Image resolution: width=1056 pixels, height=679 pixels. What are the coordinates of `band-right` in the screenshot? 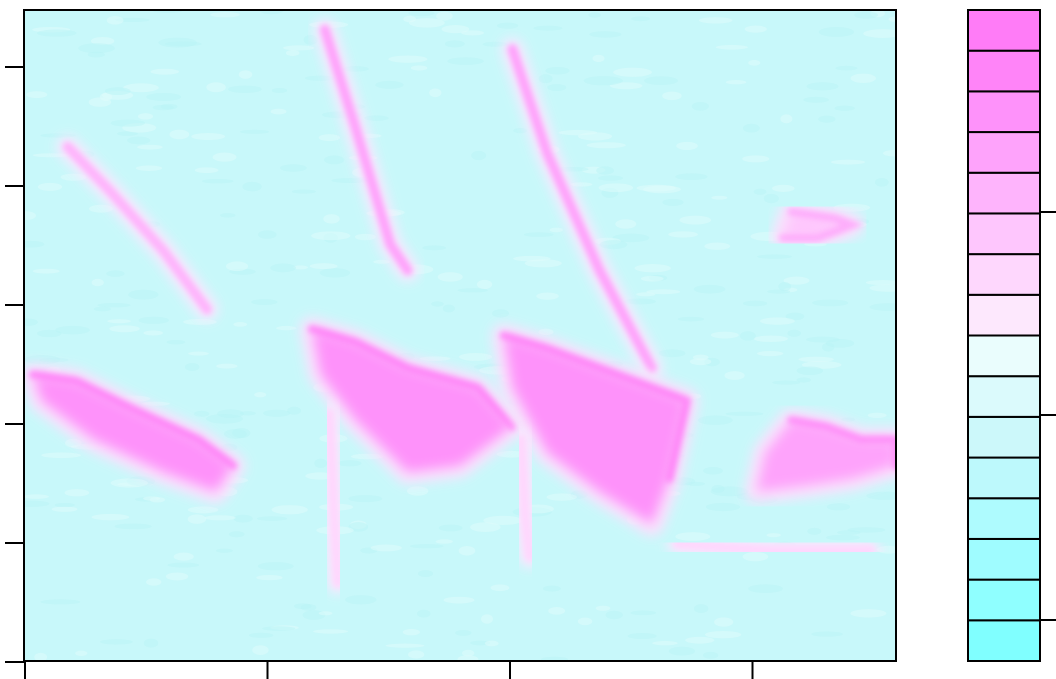 It's located at (595, 430).